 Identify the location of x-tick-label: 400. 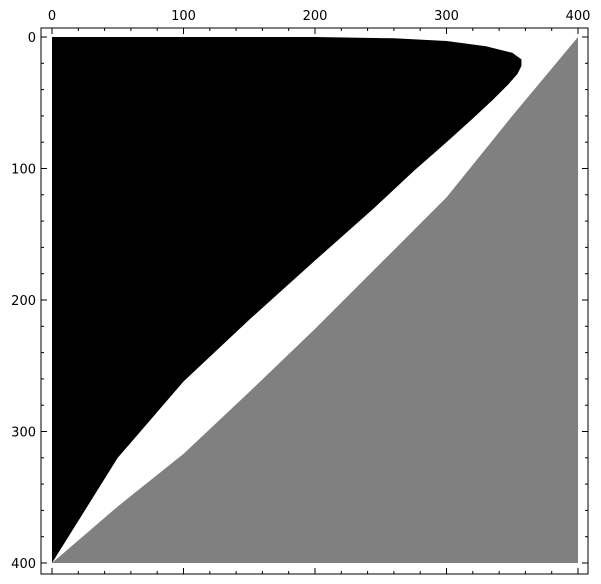
(578, 16).